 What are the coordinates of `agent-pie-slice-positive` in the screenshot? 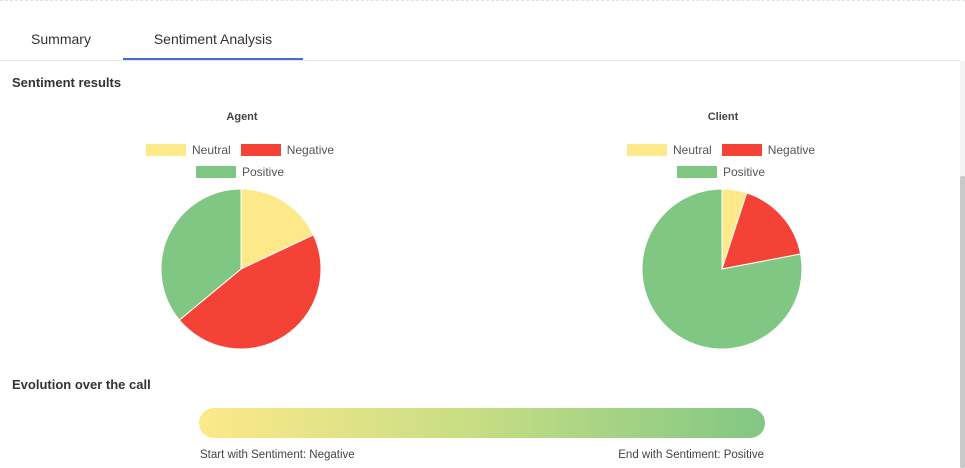 It's located at (201, 254).